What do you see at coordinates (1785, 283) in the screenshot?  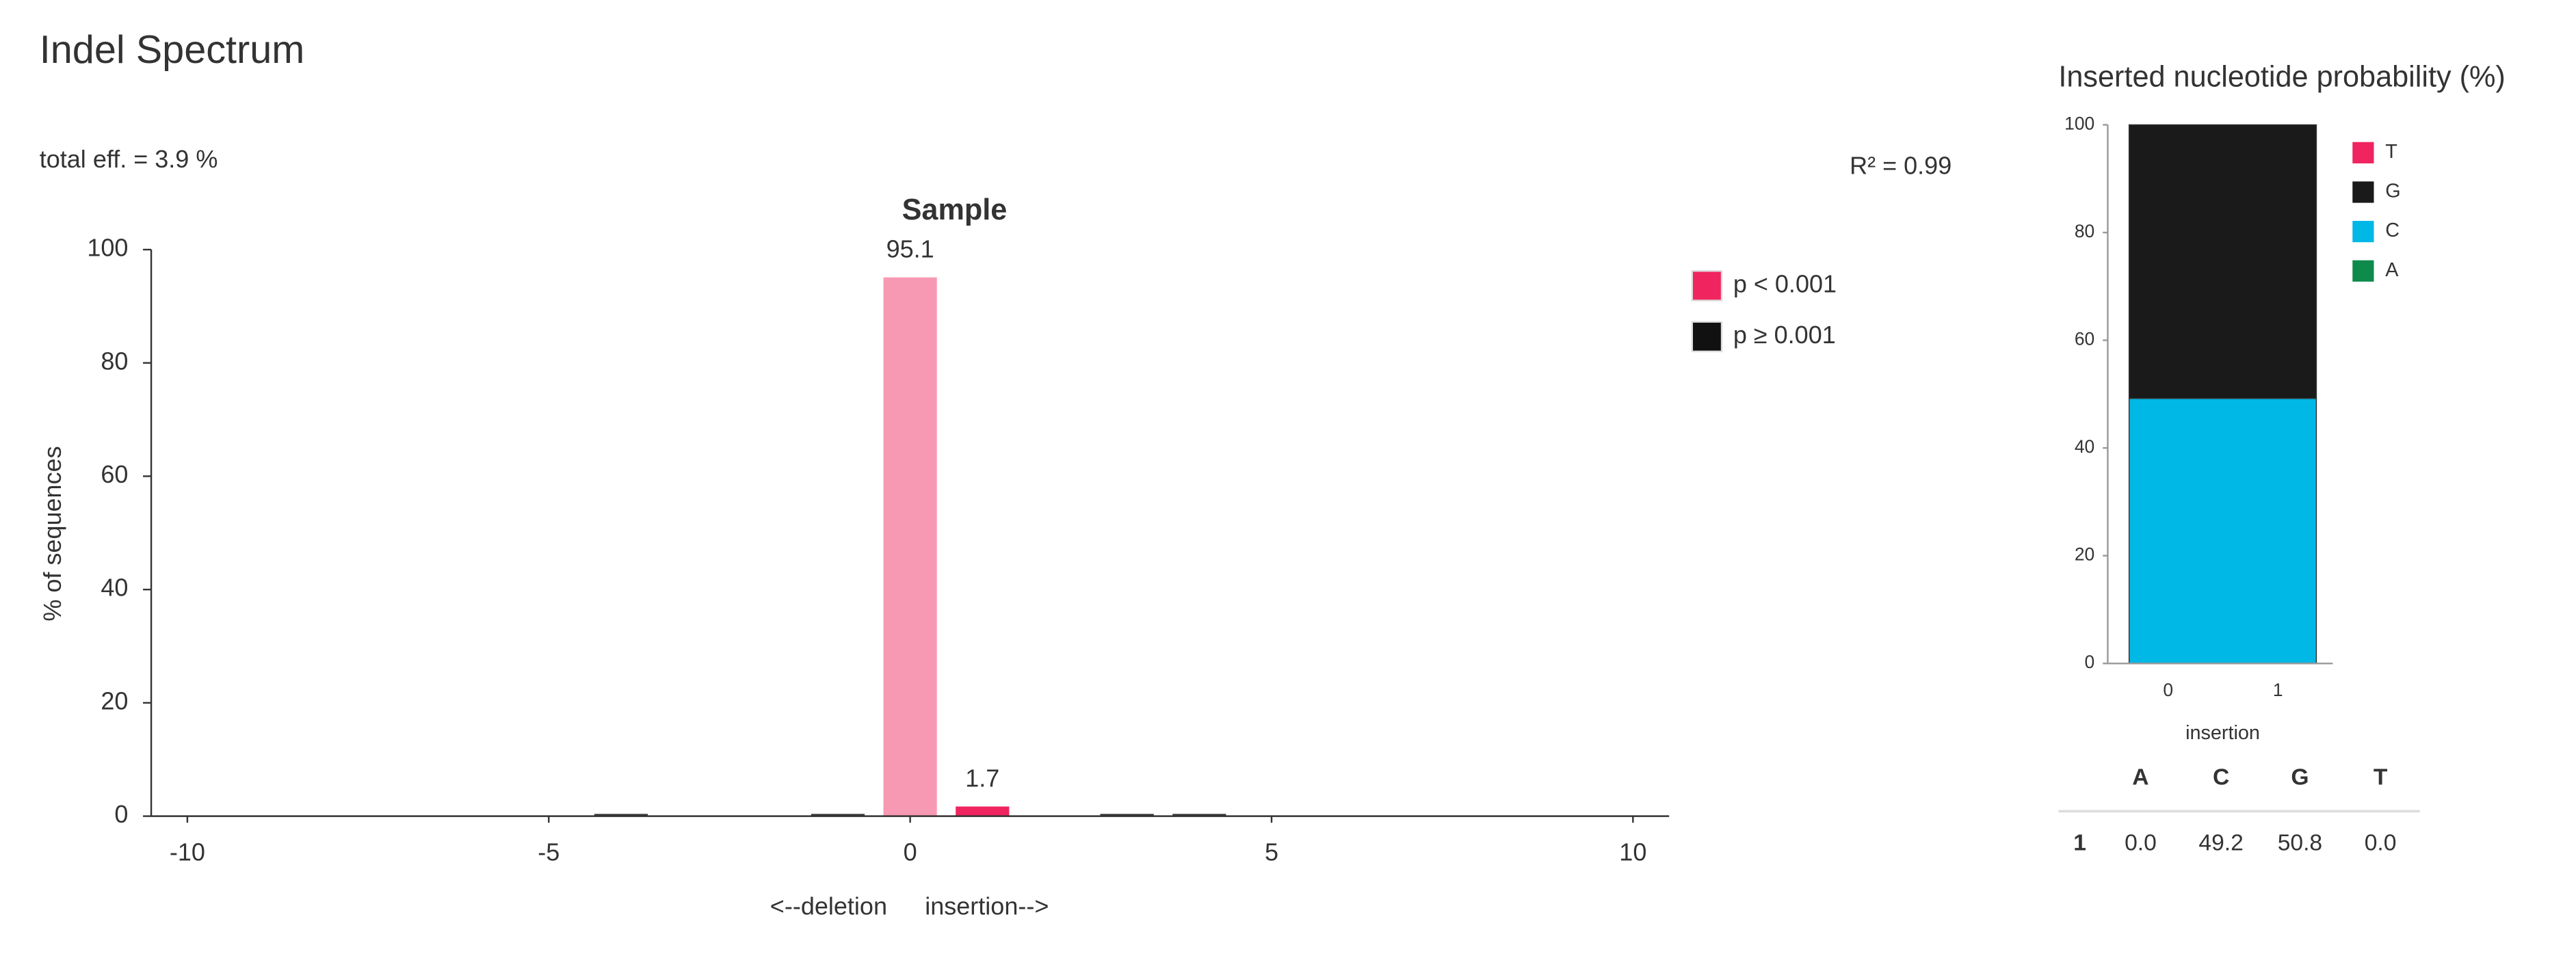 I see `legend-label: p < 0.001` at bounding box center [1785, 283].